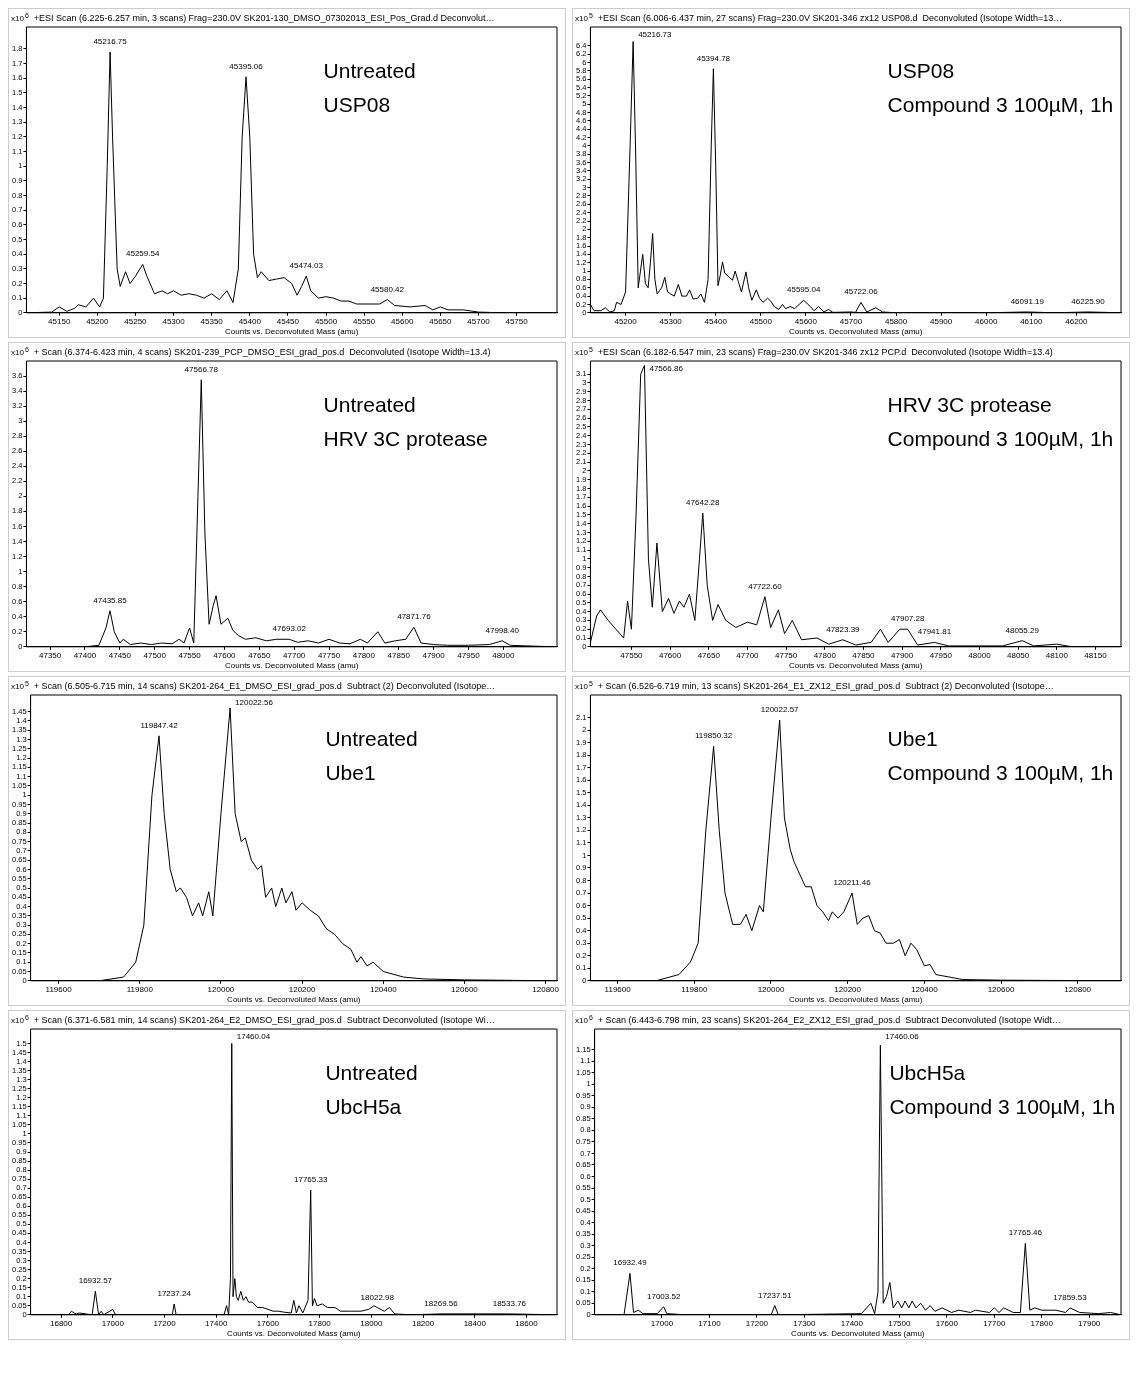  Describe the element at coordinates (713, 58) in the screenshot. I see `annotation: 45394.78` at that location.